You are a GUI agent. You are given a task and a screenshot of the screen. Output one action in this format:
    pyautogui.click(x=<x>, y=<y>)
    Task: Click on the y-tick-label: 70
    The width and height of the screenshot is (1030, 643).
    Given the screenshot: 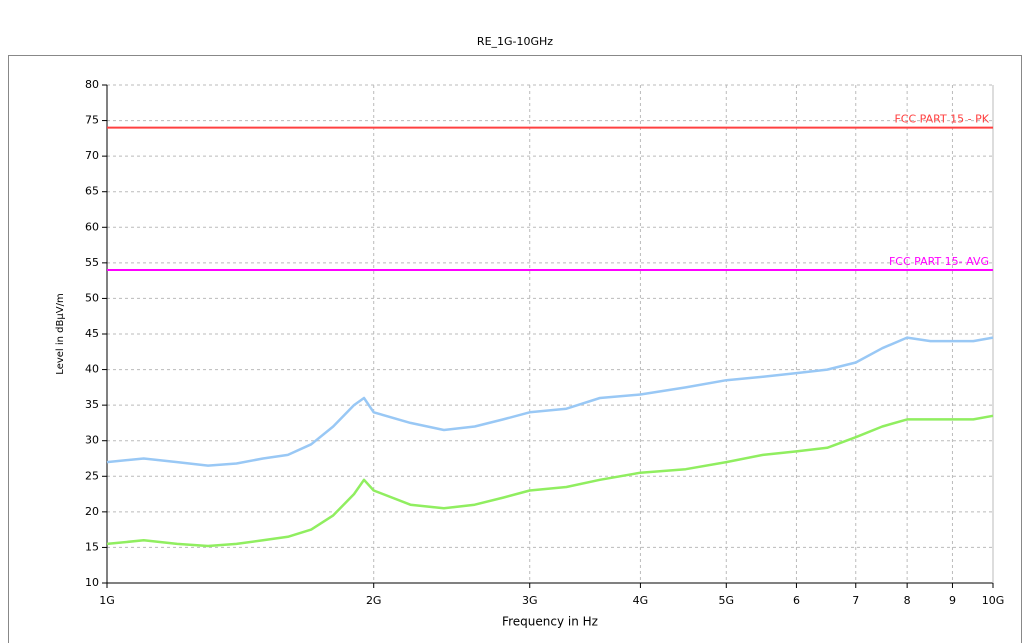 What is the action you would take?
    pyautogui.click(x=92, y=155)
    